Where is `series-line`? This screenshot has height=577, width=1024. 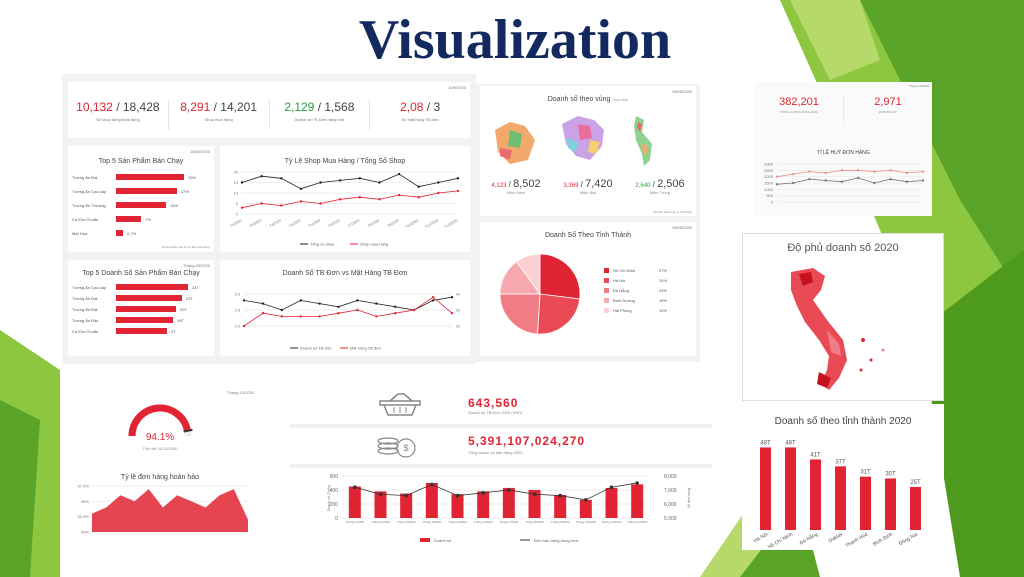
series-line is located at coordinates (850, 173).